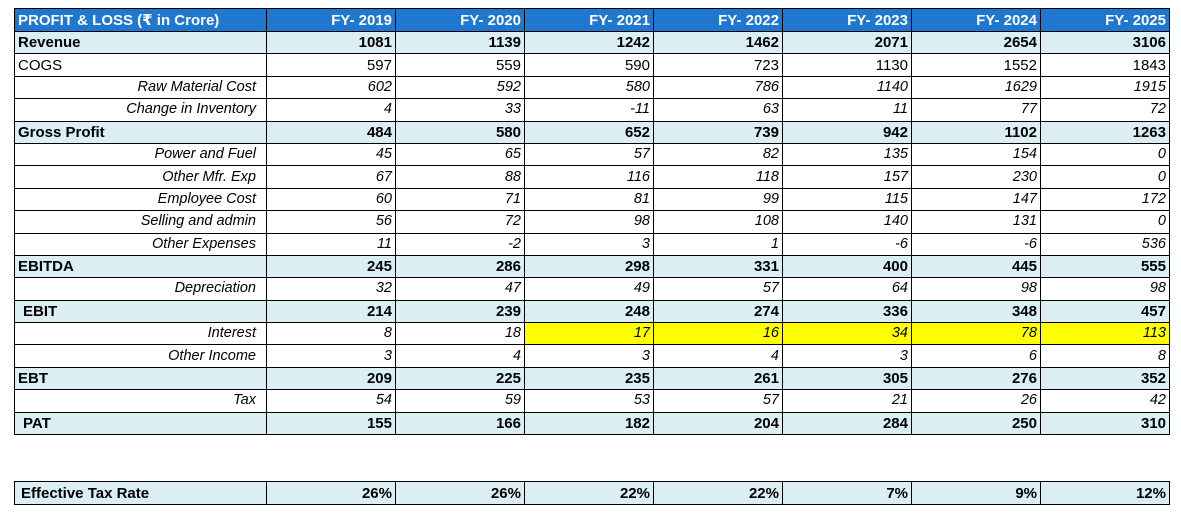  What do you see at coordinates (331, 42) in the screenshot?
I see `value-cell: 1081` at bounding box center [331, 42].